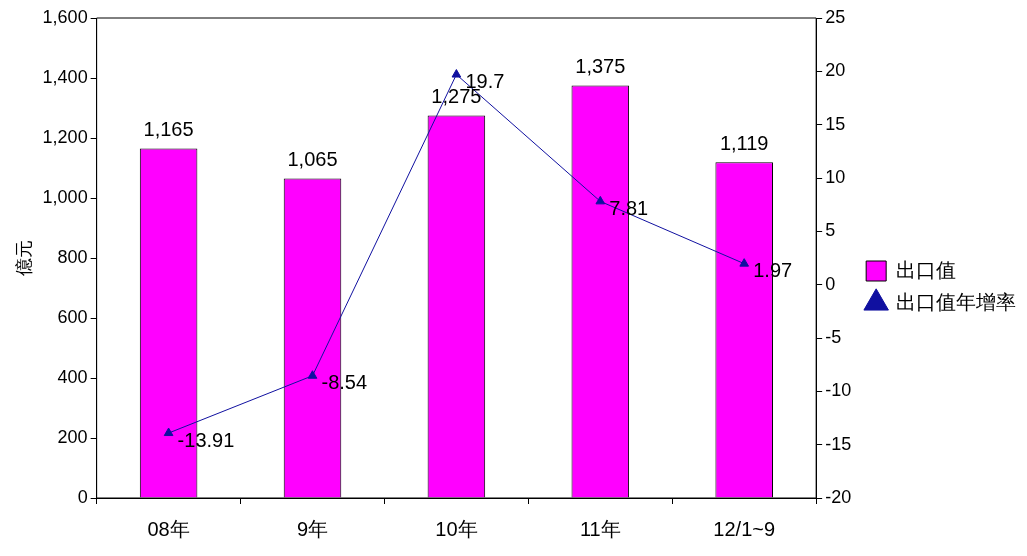 The image size is (1027, 556). I want to click on data-label: 1.97, so click(773, 270).